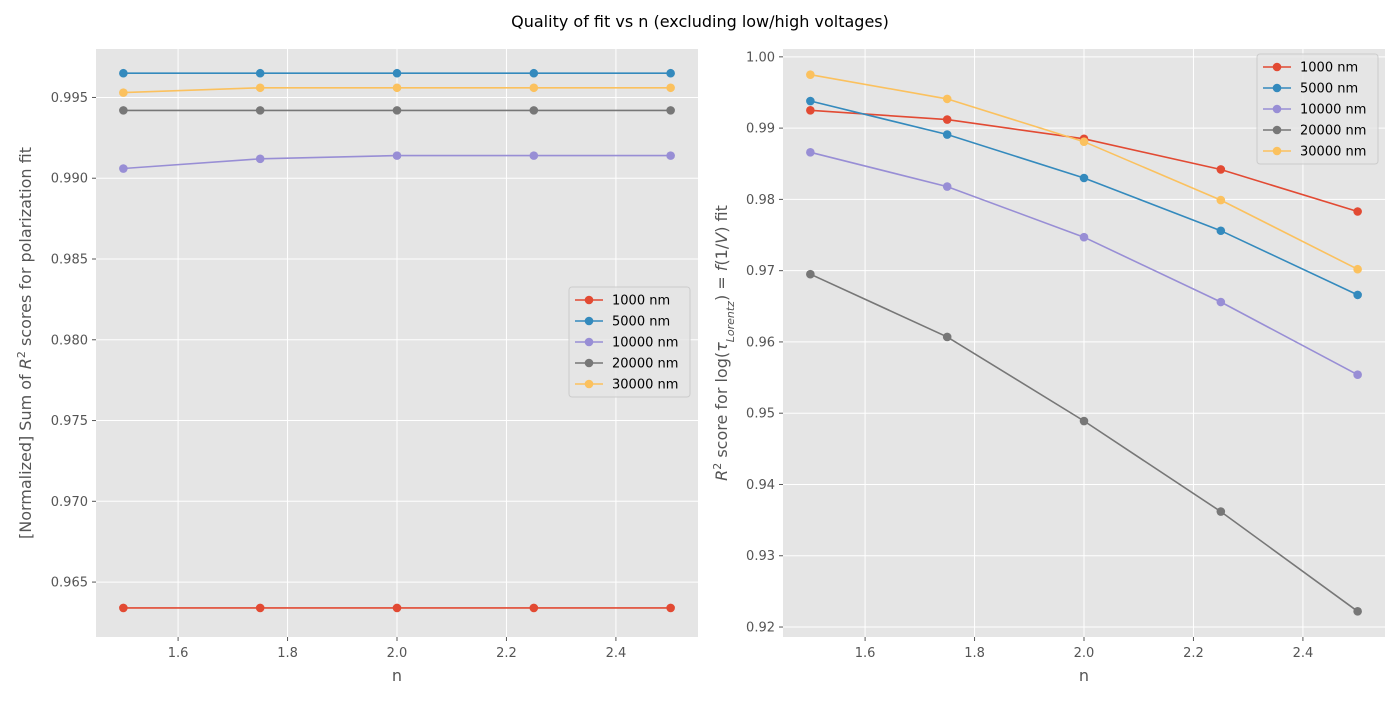 This screenshot has width=1400, height=705. I want to click on y-tick-label: 0.980, so click(69, 340).